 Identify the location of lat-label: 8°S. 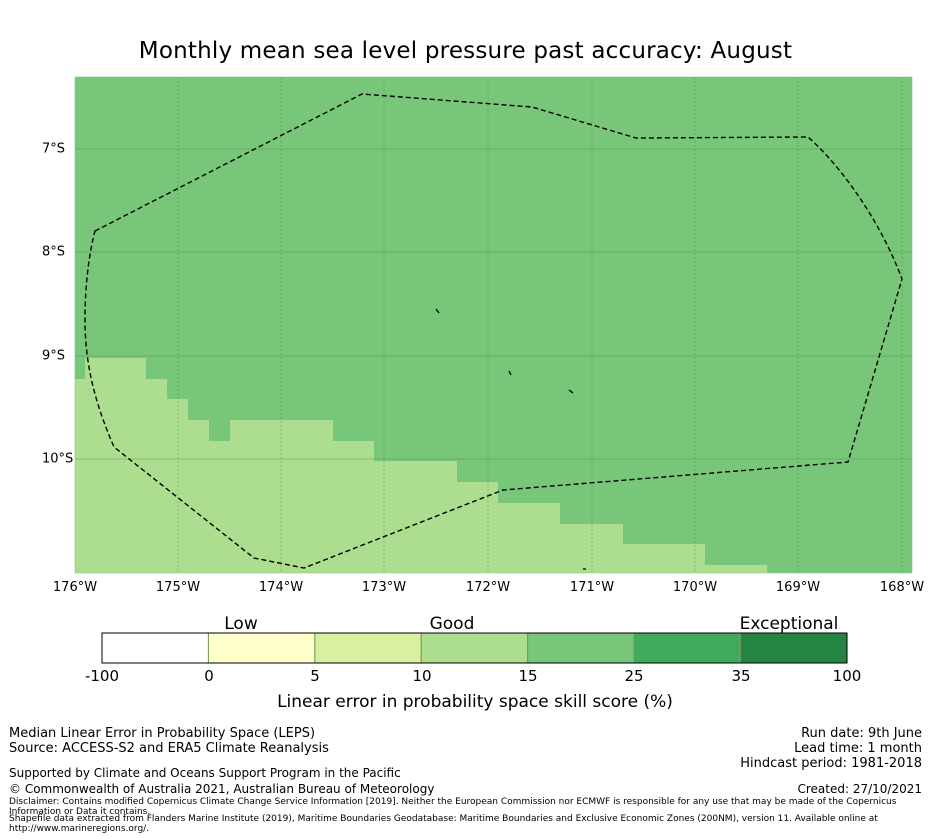
(54, 252).